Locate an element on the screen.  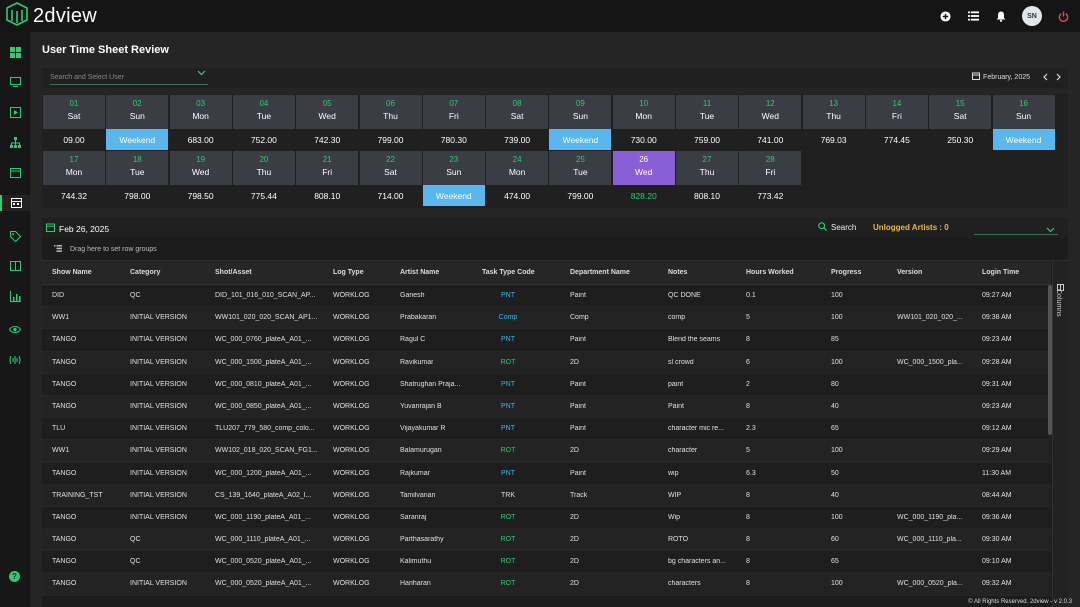
calendar-day: 18 Tue 798.00 is located at coordinates (137, 178).